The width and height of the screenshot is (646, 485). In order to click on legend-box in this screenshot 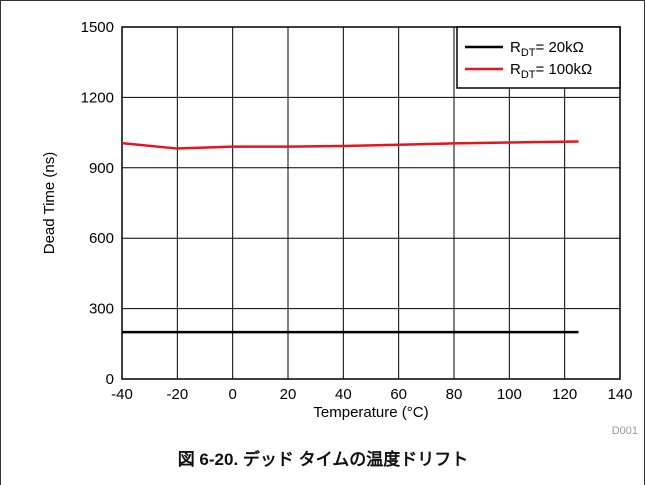, I will do `click(538, 57)`.